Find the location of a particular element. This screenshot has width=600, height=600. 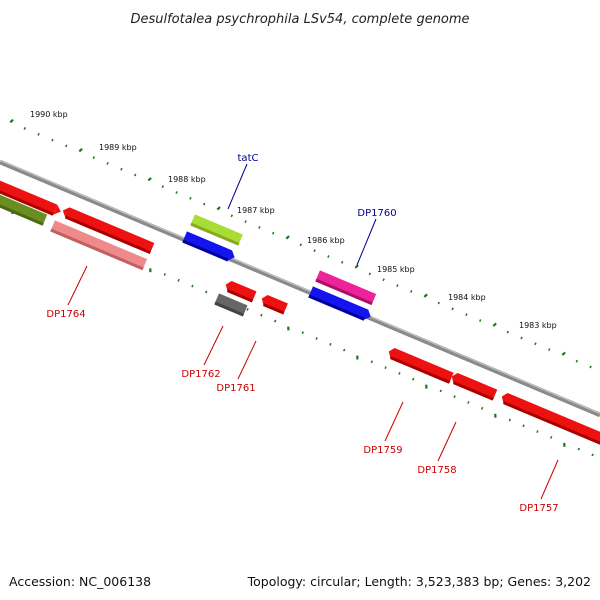

accession-text: Accession: NC_006138 is located at coordinates (80, 581).